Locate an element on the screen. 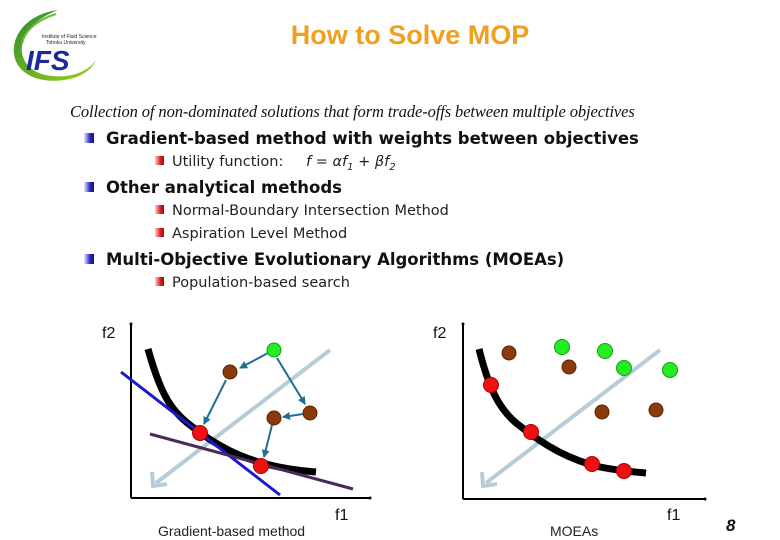 This screenshot has height=540, width=780. utility-formula: f = αf1 + βf2 is located at coordinates (351, 163).